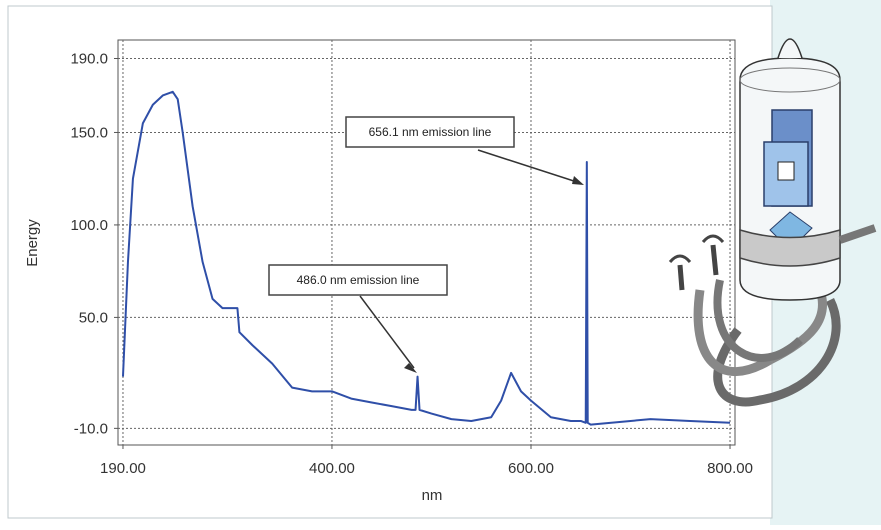 Image resolution: width=881 pixels, height=530 pixels. What do you see at coordinates (432, 495) in the screenshot?
I see `x-axis-title: nm` at bounding box center [432, 495].